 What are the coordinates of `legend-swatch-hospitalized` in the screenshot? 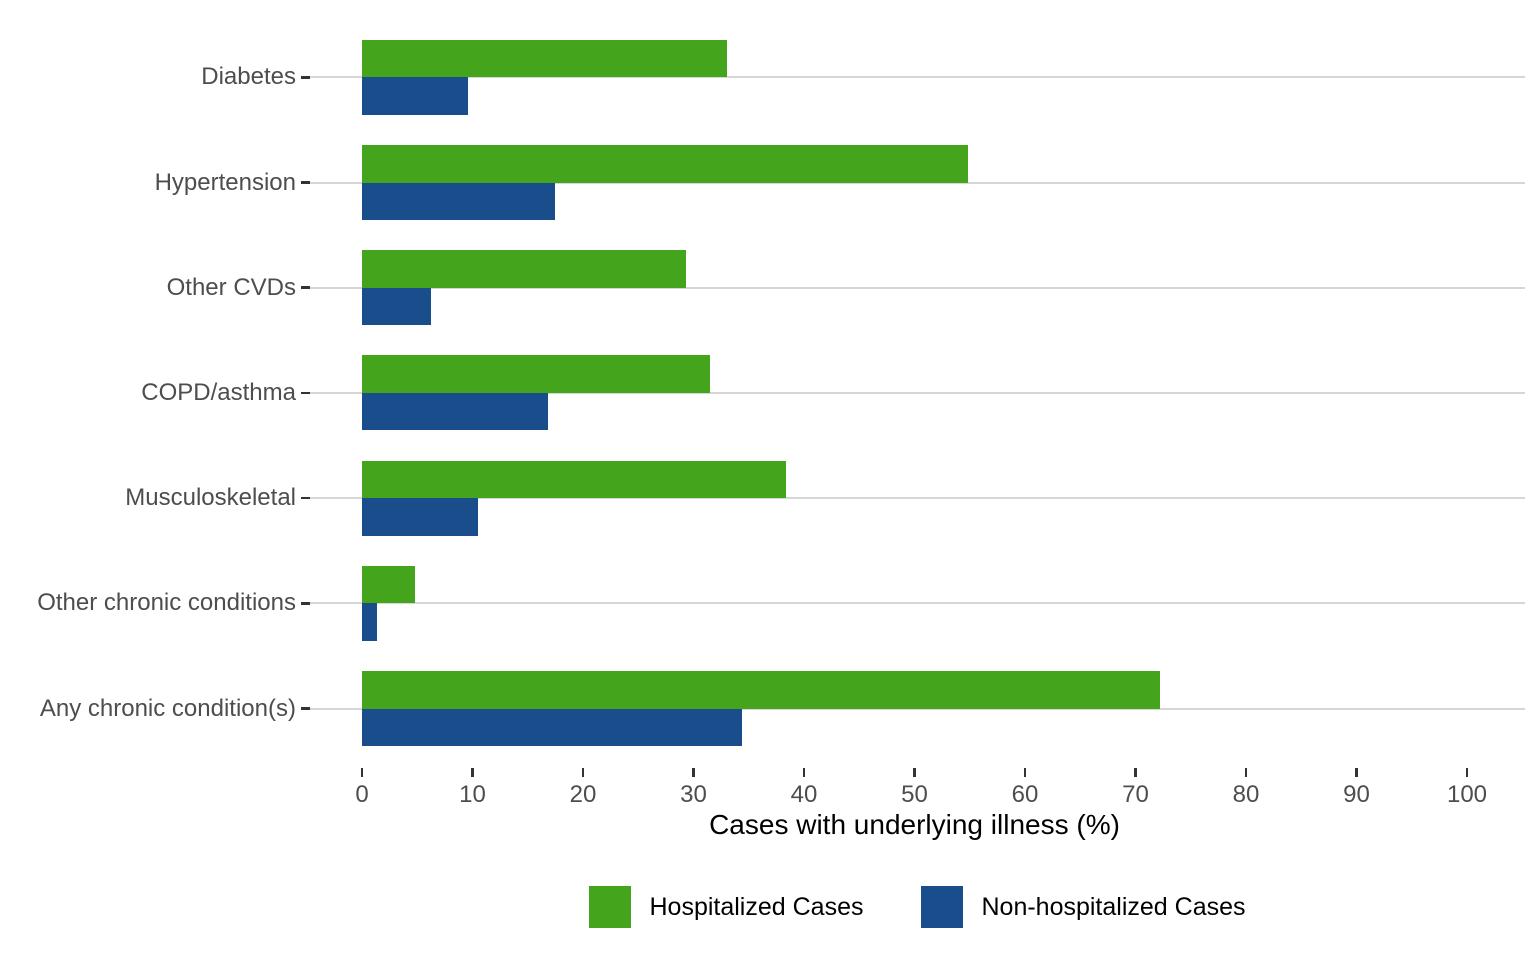 It's located at (610, 907).